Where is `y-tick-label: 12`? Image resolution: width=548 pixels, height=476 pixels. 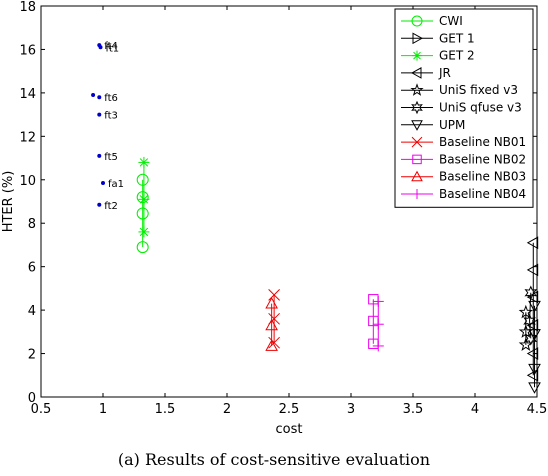
y-tick-label: 12 is located at coordinates (27, 137).